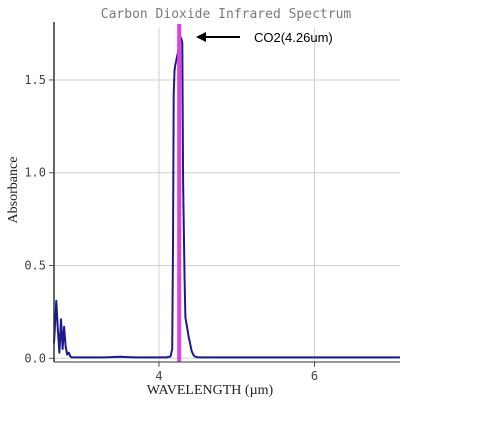 This screenshot has width=478, height=424. I want to click on annotation: CO2(4.26um), so click(264, 37).